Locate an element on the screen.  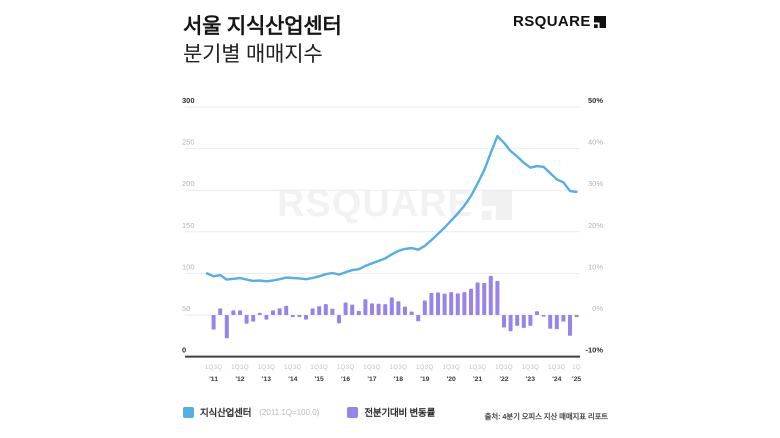
year-tick-label: '11 is located at coordinates (213, 379).